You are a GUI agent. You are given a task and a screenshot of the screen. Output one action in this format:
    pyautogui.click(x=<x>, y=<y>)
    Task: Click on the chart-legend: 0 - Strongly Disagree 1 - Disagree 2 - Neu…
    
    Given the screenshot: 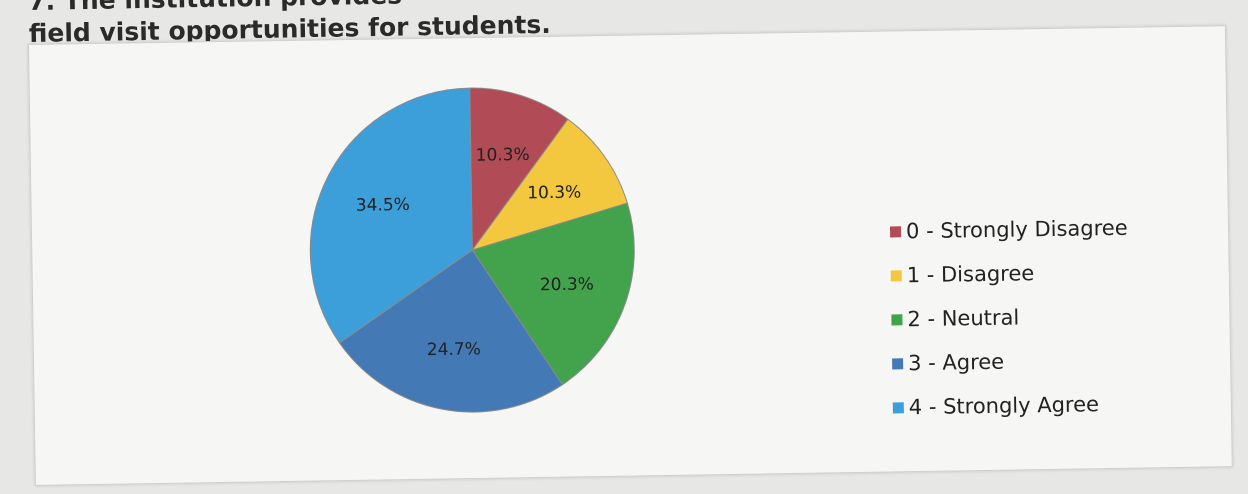 What is the action you would take?
    pyautogui.click(x=1010, y=318)
    